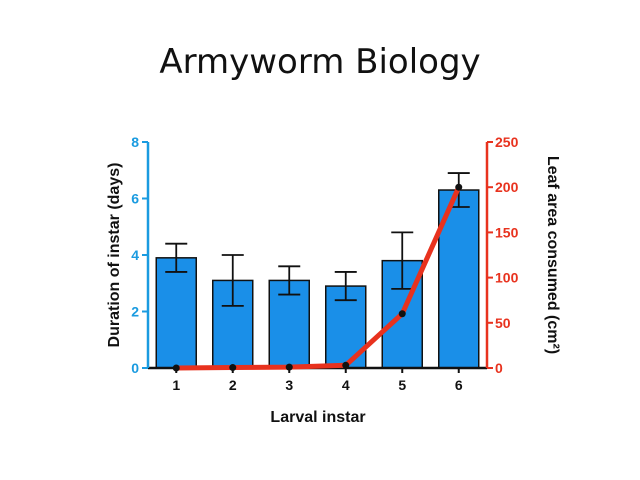  Describe the element at coordinates (135, 199) in the screenshot. I see `y-tick-label: 6` at that location.